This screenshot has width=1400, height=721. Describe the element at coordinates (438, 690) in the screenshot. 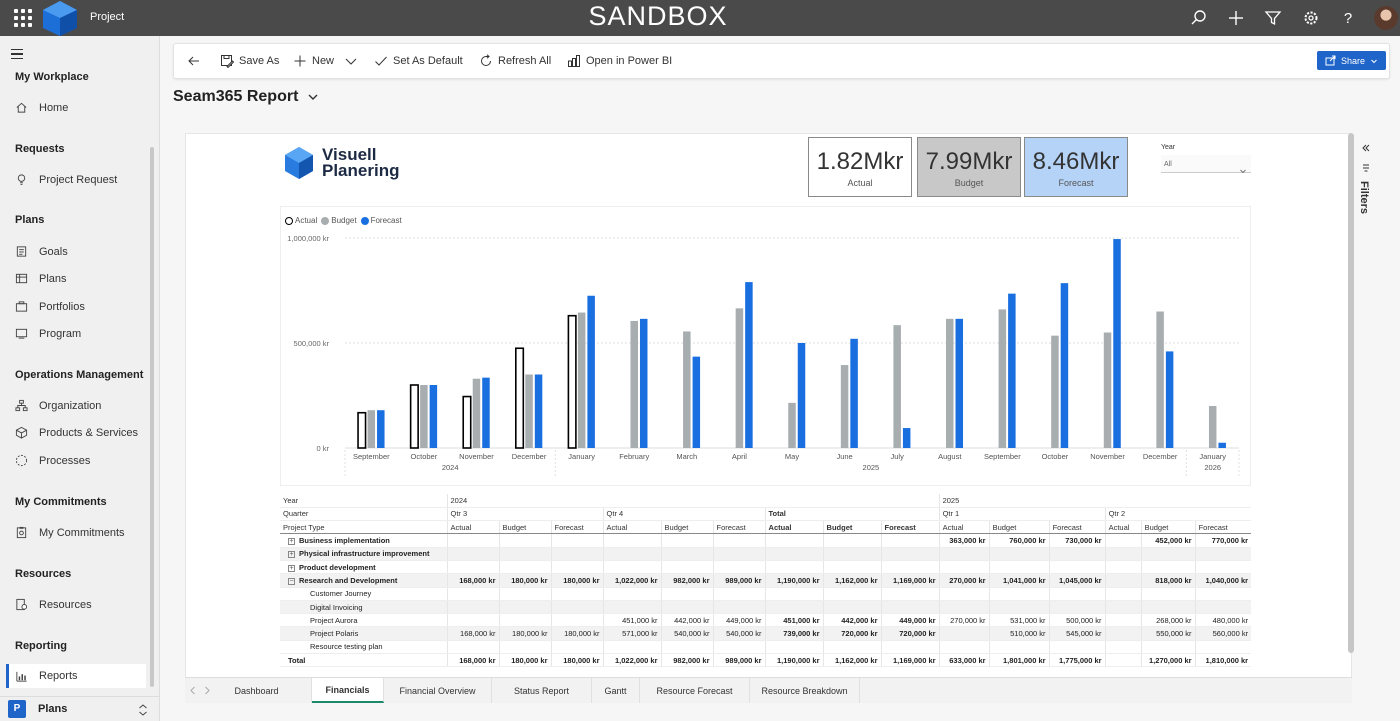

I see `tab-financial-overview: Financial Overview` at that location.